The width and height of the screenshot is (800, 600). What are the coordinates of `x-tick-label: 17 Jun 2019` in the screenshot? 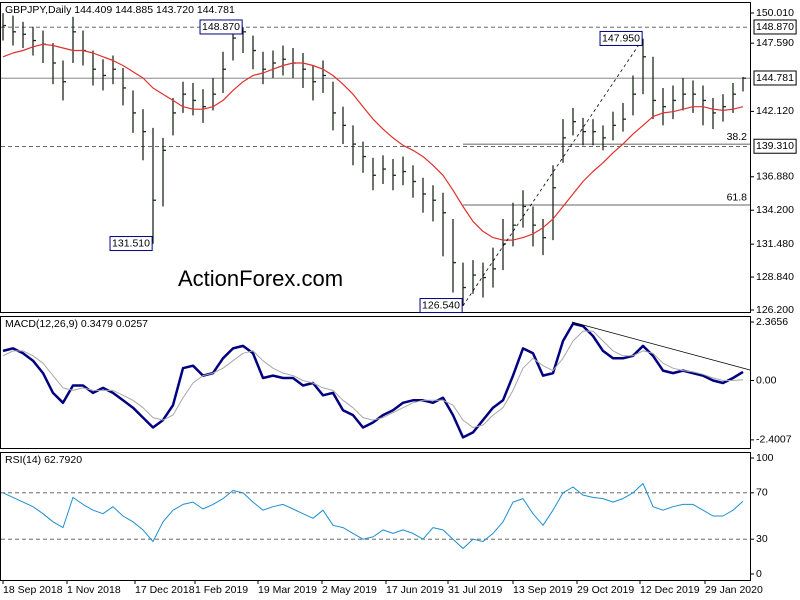 It's located at (415, 590).